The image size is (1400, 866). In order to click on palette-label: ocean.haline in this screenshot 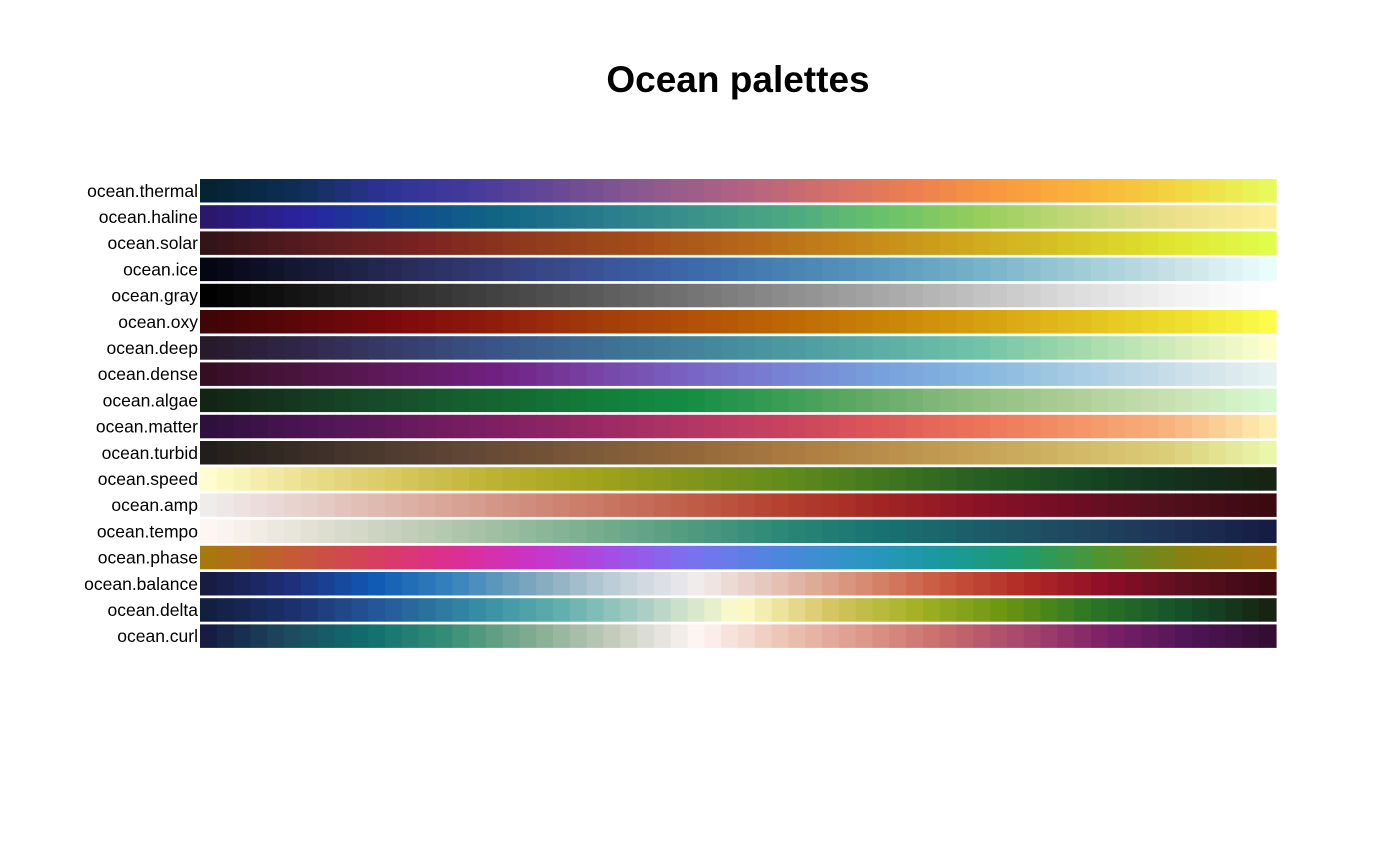, I will do `click(148, 217)`.